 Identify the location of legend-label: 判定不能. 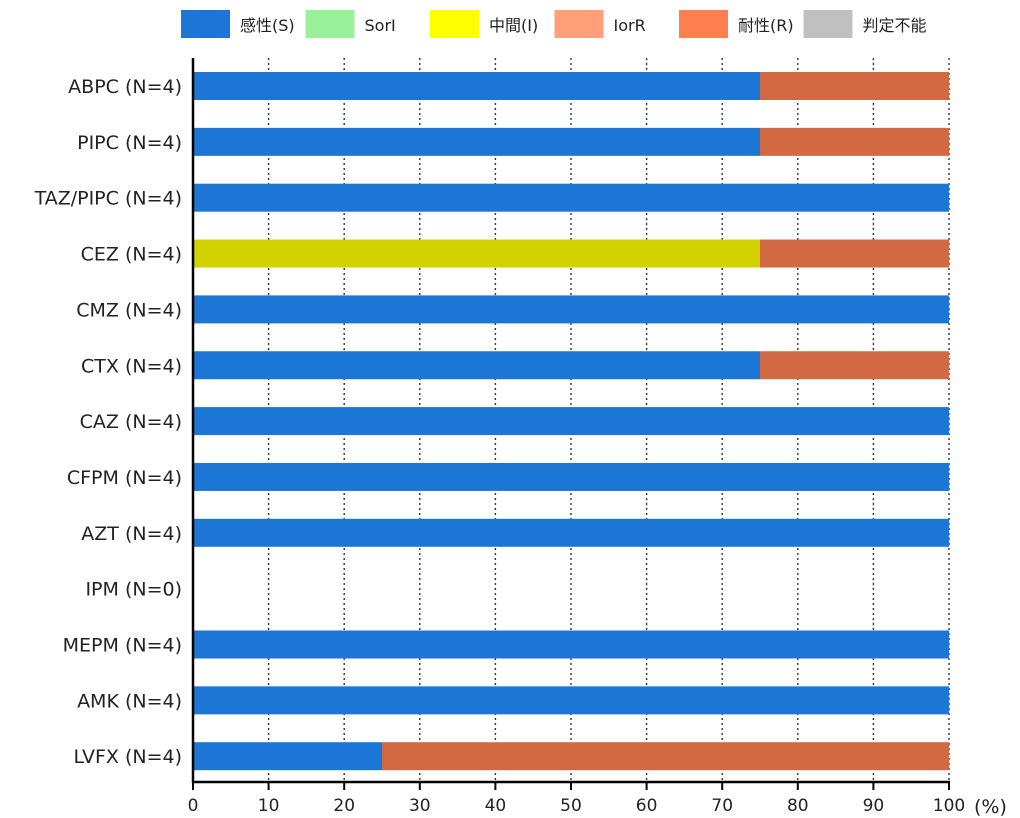
(895, 25).